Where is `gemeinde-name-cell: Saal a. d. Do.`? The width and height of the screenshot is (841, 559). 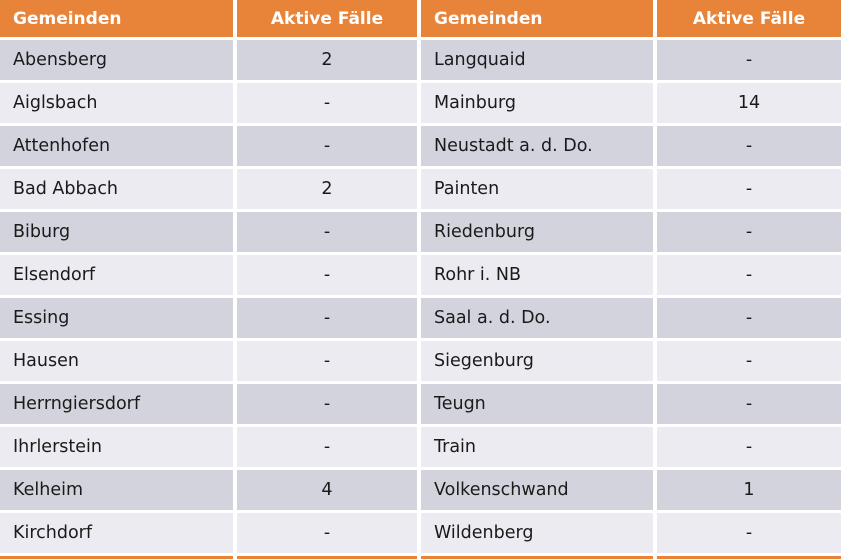
gemeinde-name-cell: Saal a. d. Do. is located at coordinates (537, 318).